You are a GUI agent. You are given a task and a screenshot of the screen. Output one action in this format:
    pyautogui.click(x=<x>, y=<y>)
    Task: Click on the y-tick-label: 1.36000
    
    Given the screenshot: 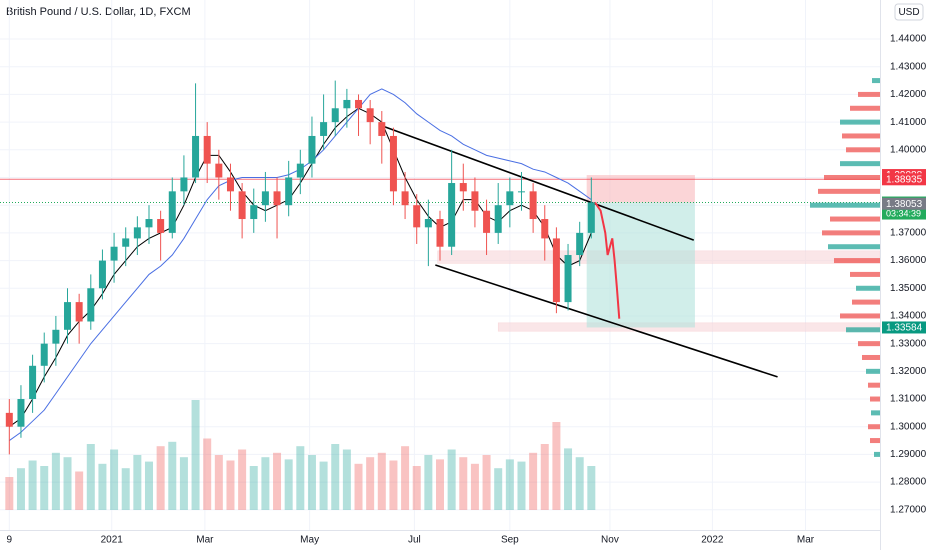 What is the action you would take?
    pyautogui.click(x=908, y=260)
    